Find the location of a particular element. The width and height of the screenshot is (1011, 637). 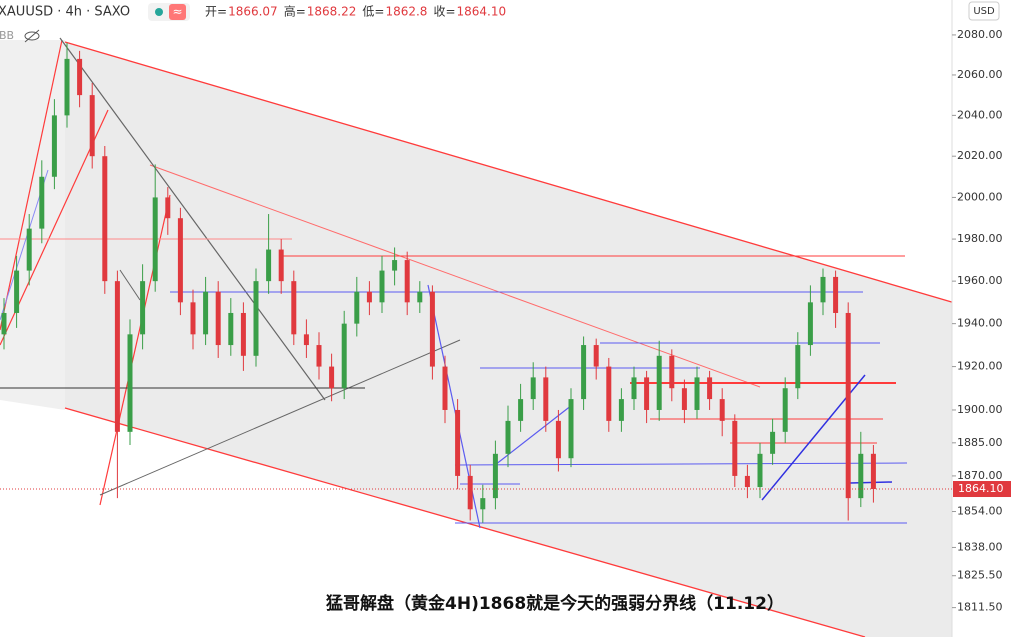

symbol-title: XAUUSD · 4h · SAXO is located at coordinates (65, 12).